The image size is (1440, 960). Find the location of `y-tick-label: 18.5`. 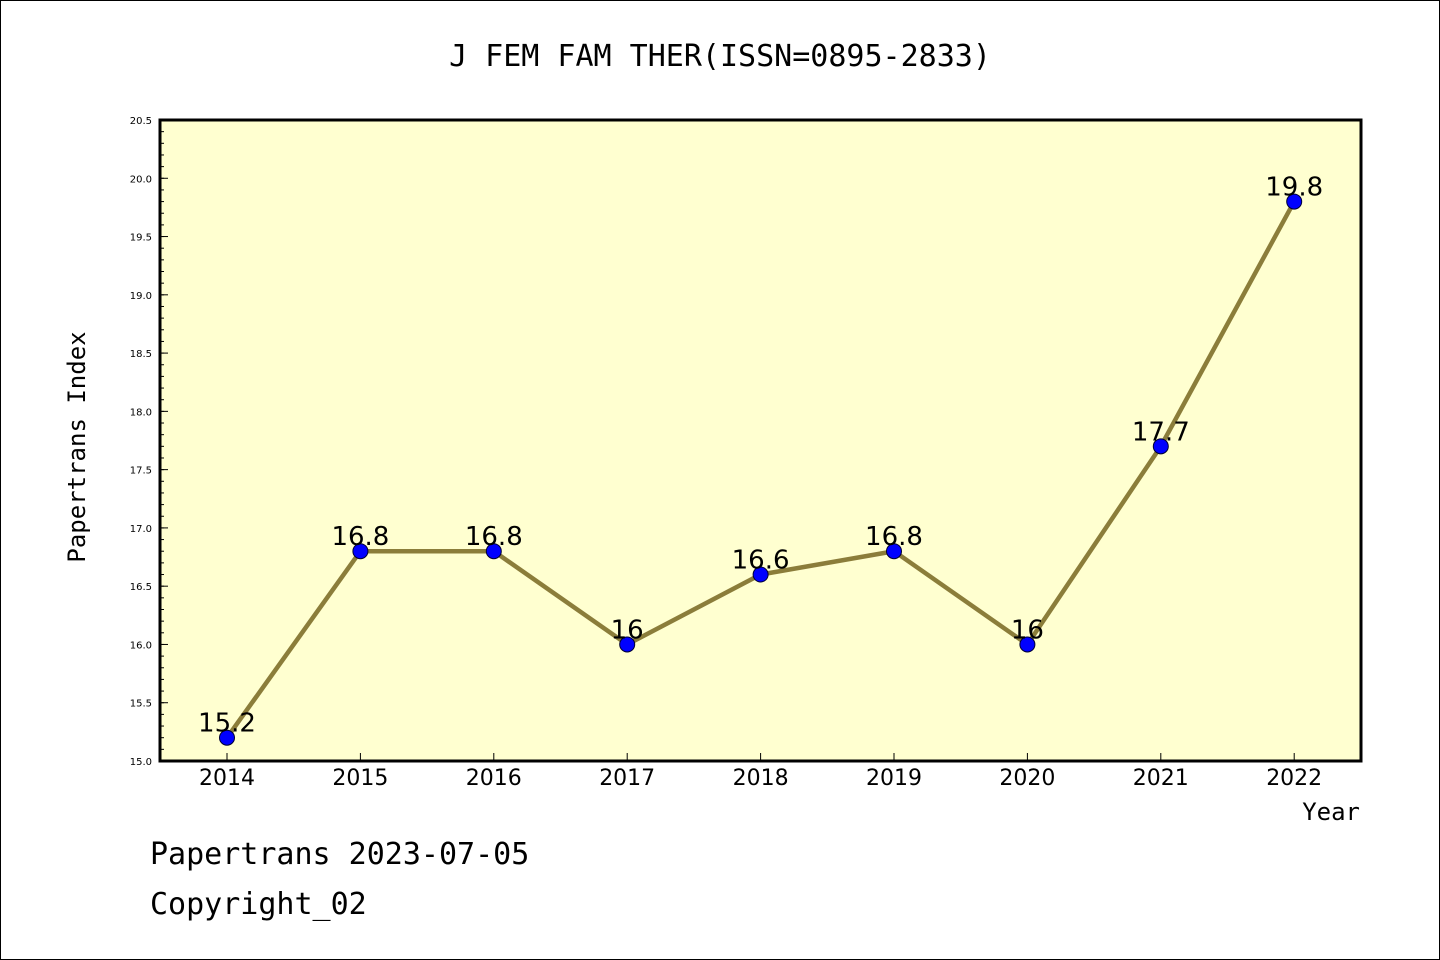

y-tick-label: 18.5 is located at coordinates (141, 354).